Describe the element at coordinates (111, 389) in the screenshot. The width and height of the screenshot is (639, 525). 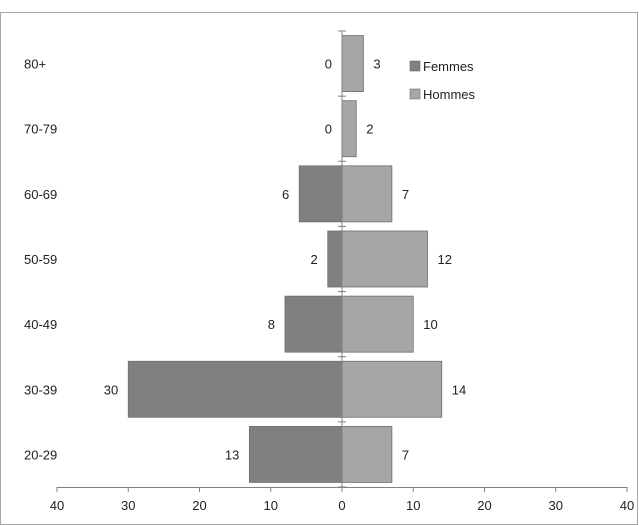
I see `data-label-femmes-30-39: 30` at that location.